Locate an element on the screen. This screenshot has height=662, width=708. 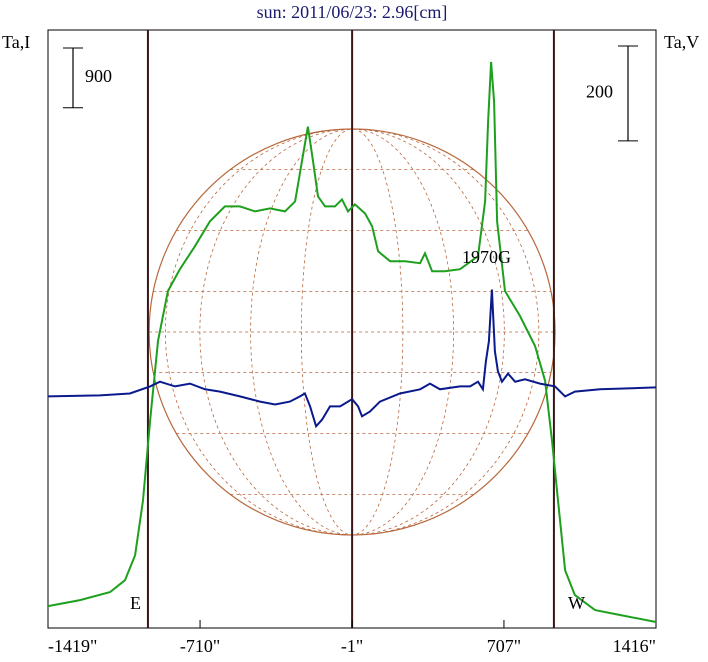
chart-title: sun: 2011/06/23: 2.96[cm] is located at coordinates (352, 12).